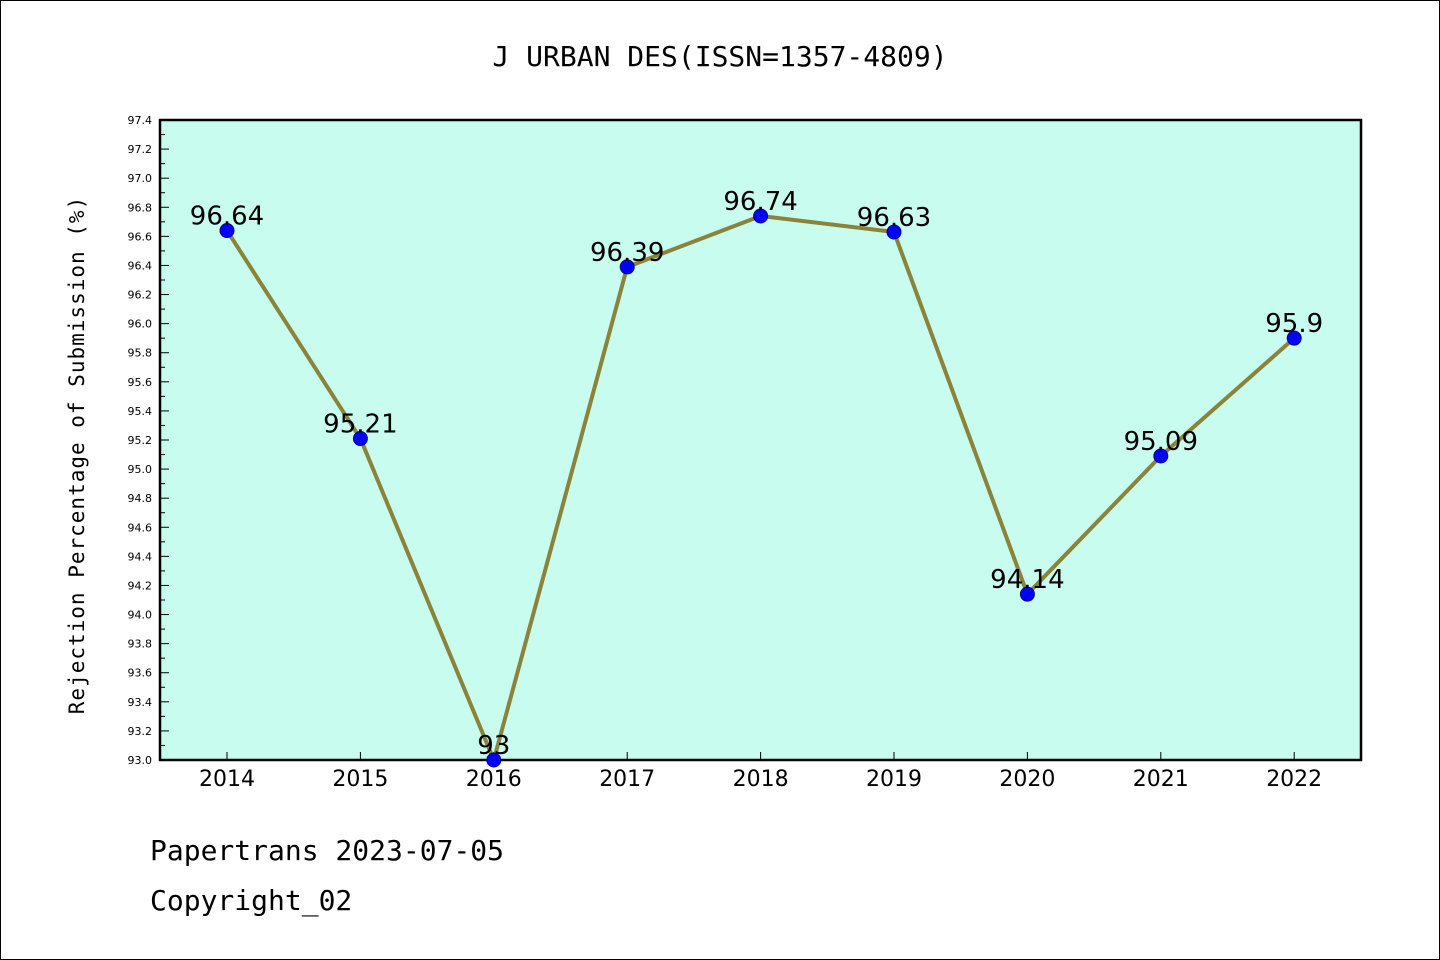 The height and width of the screenshot is (960, 1440). What do you see at coordinates (327, 850) in the screenshot?
I see `footer-source: Papertrans 2023-07-05` at bounding box center [327, 850].